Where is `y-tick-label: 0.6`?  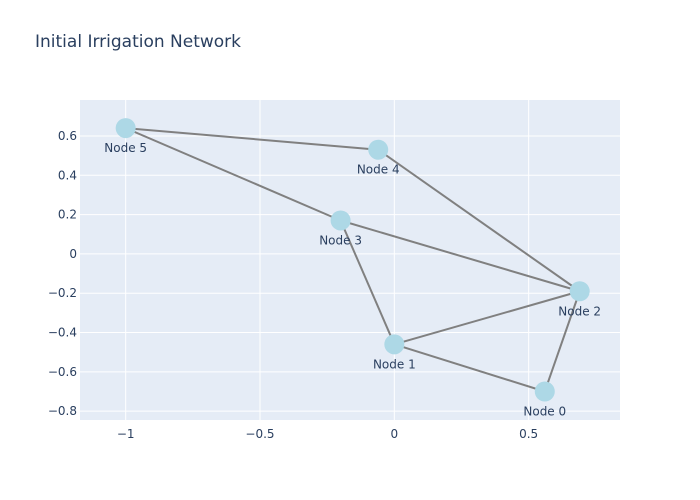 y-tick-label: 0.6 is located at coordinates (67, 136).